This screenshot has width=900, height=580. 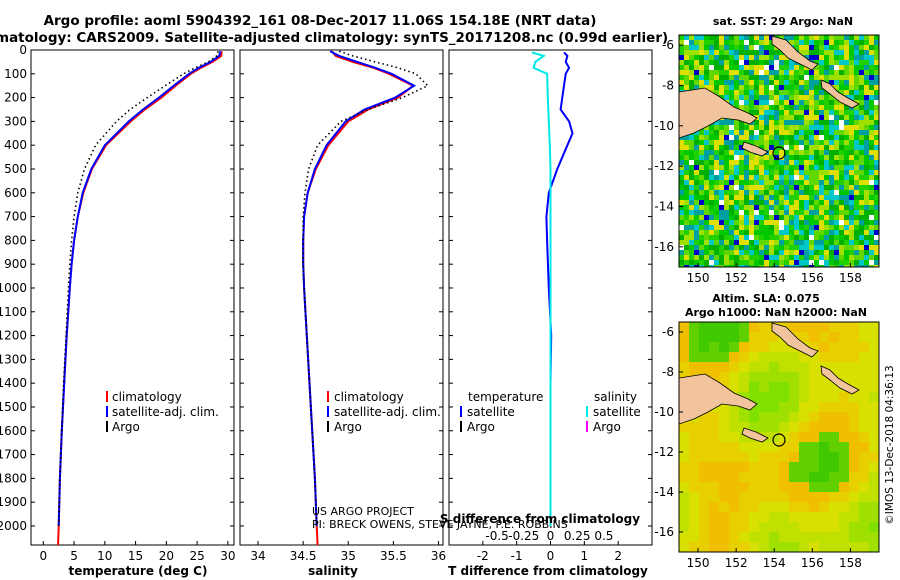 What do you see at coordinates (359, 288) in the screenshot?
I see `series-line-satellite-adj-clim-` at bounding box center [359, 288].